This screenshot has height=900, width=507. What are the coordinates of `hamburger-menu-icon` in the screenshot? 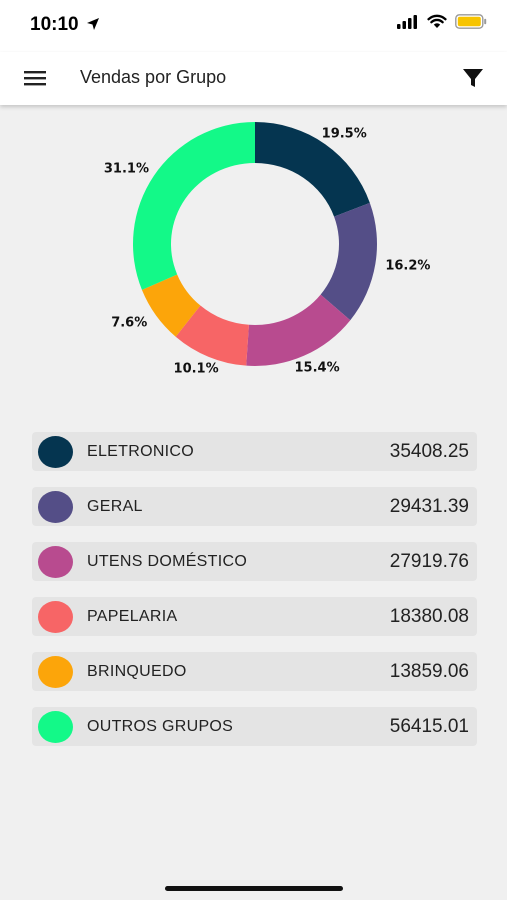 It's located at (35, 78).